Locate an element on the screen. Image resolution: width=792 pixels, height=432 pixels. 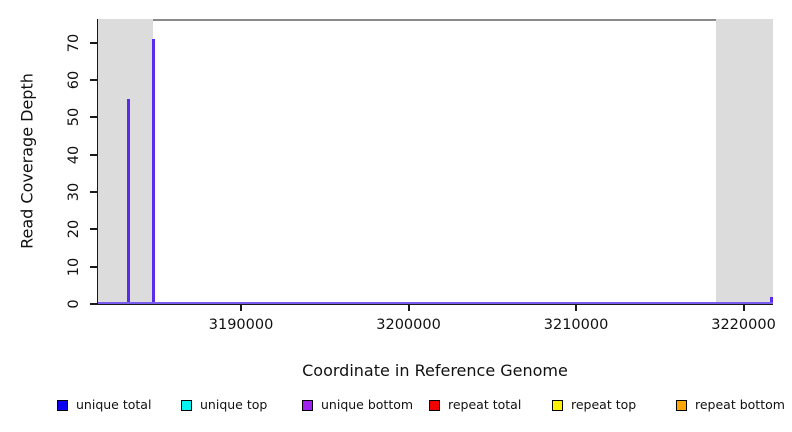
legend-label-repeat-top: repeat top is located at coordinates (604, 404).